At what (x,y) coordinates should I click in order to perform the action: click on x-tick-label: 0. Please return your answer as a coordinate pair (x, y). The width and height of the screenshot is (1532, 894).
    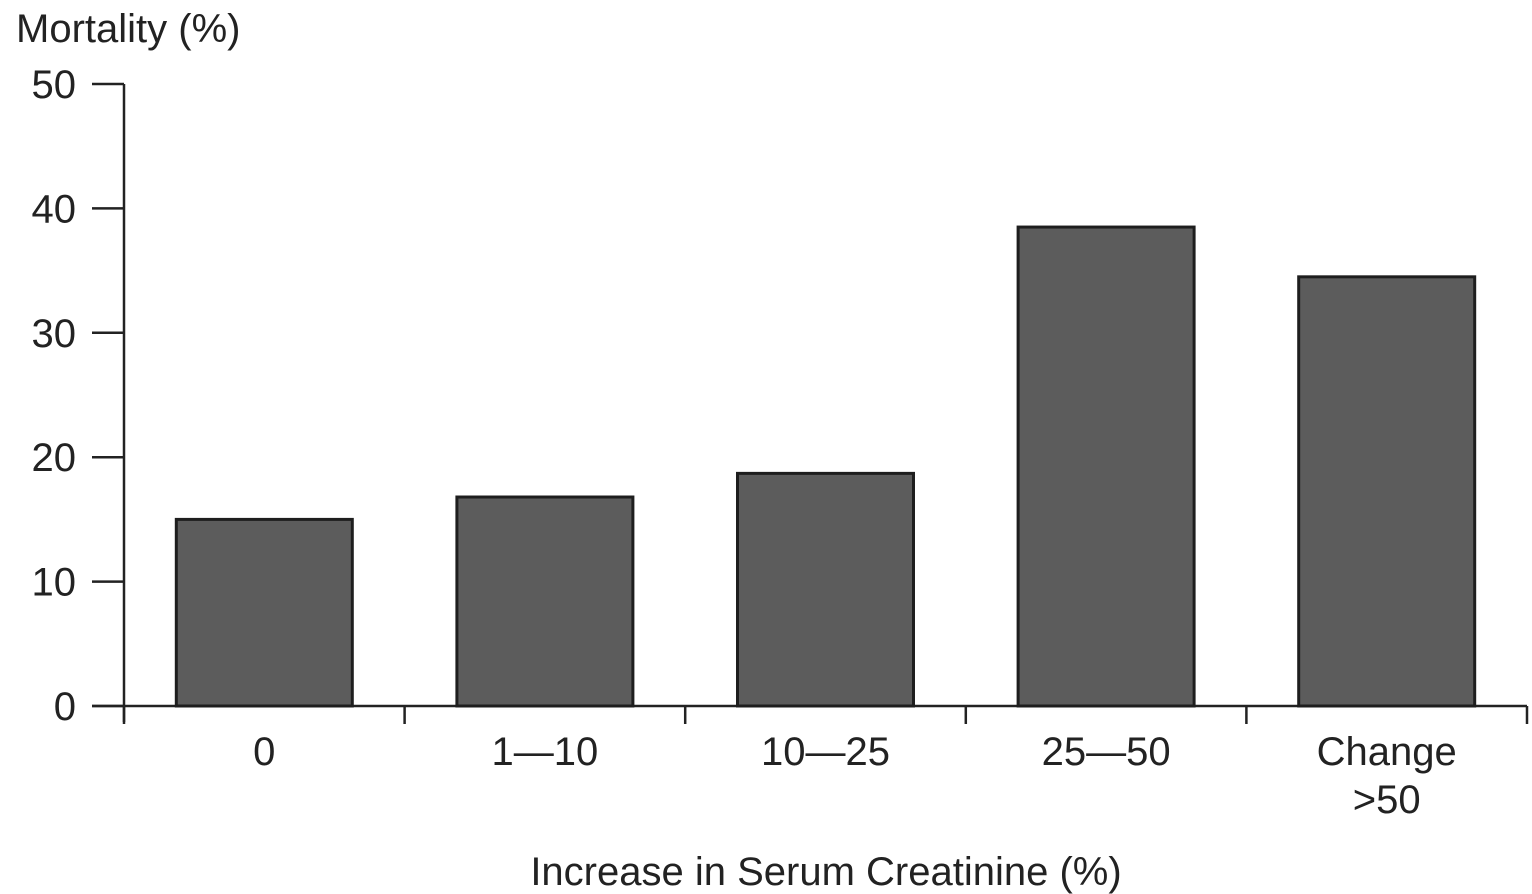
    Looking at the image, I should click on (264, 752).